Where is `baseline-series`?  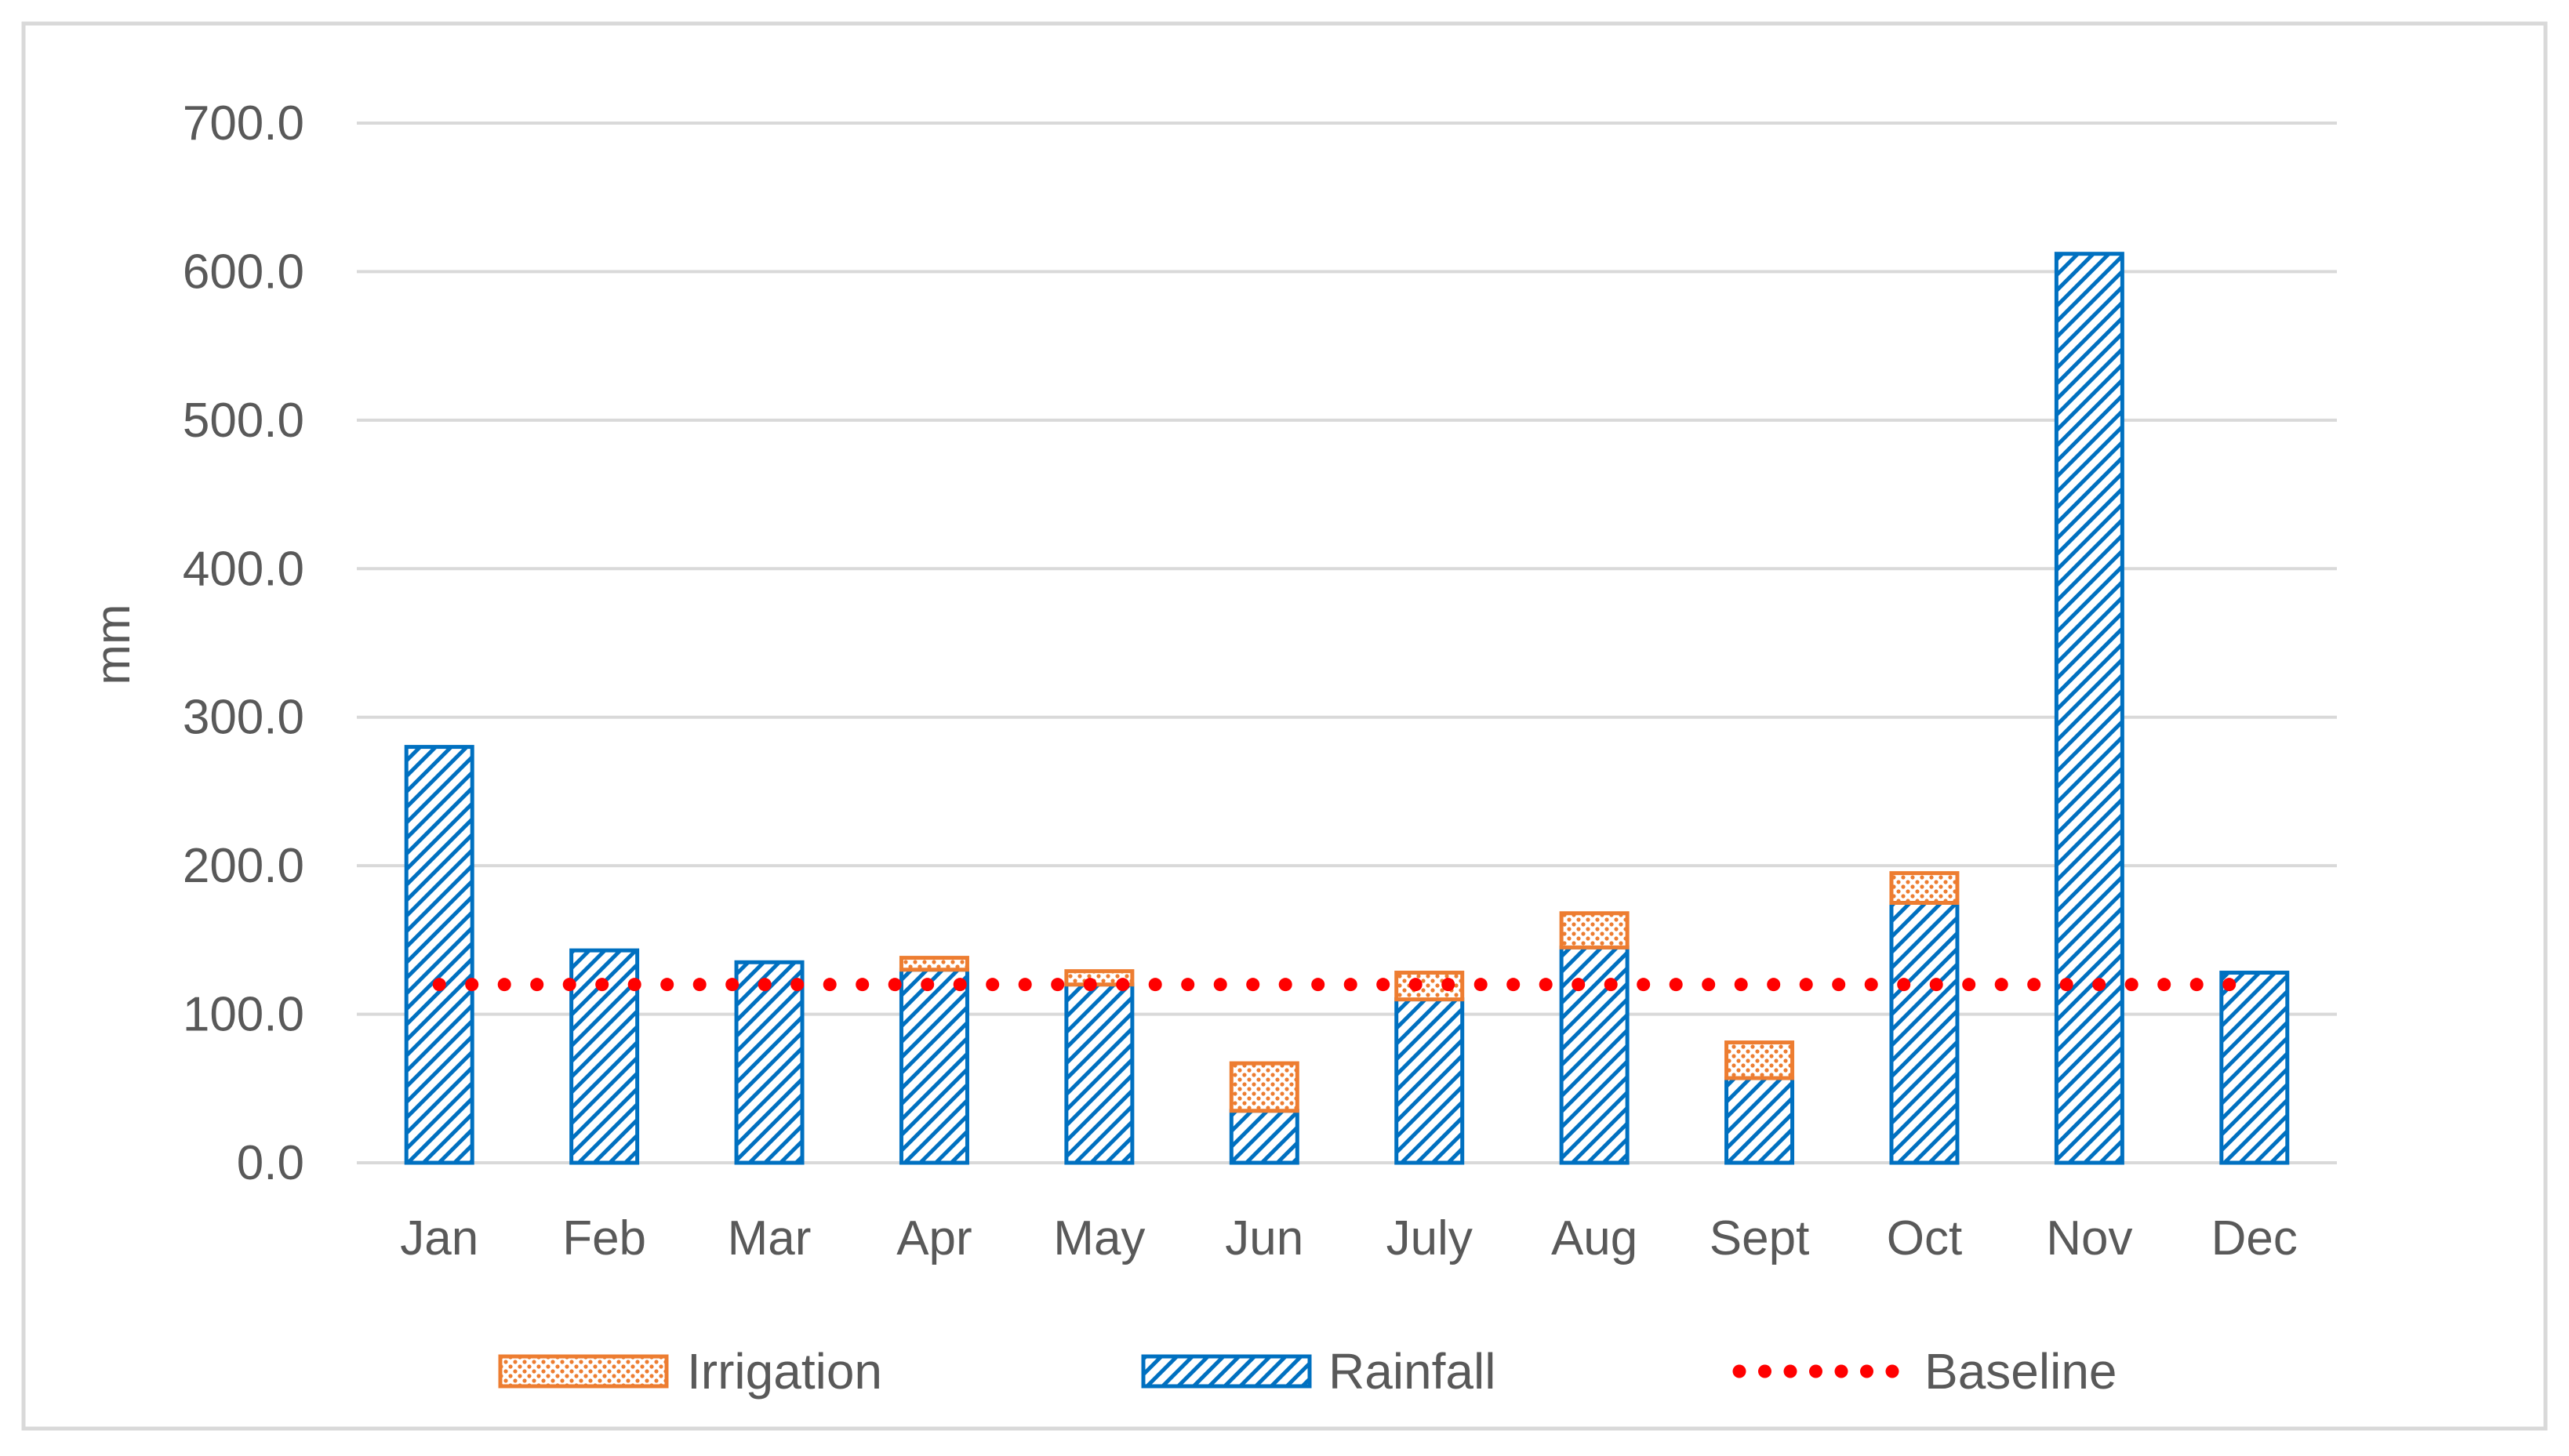
baseline-series is located at coordinates (1334, 985).